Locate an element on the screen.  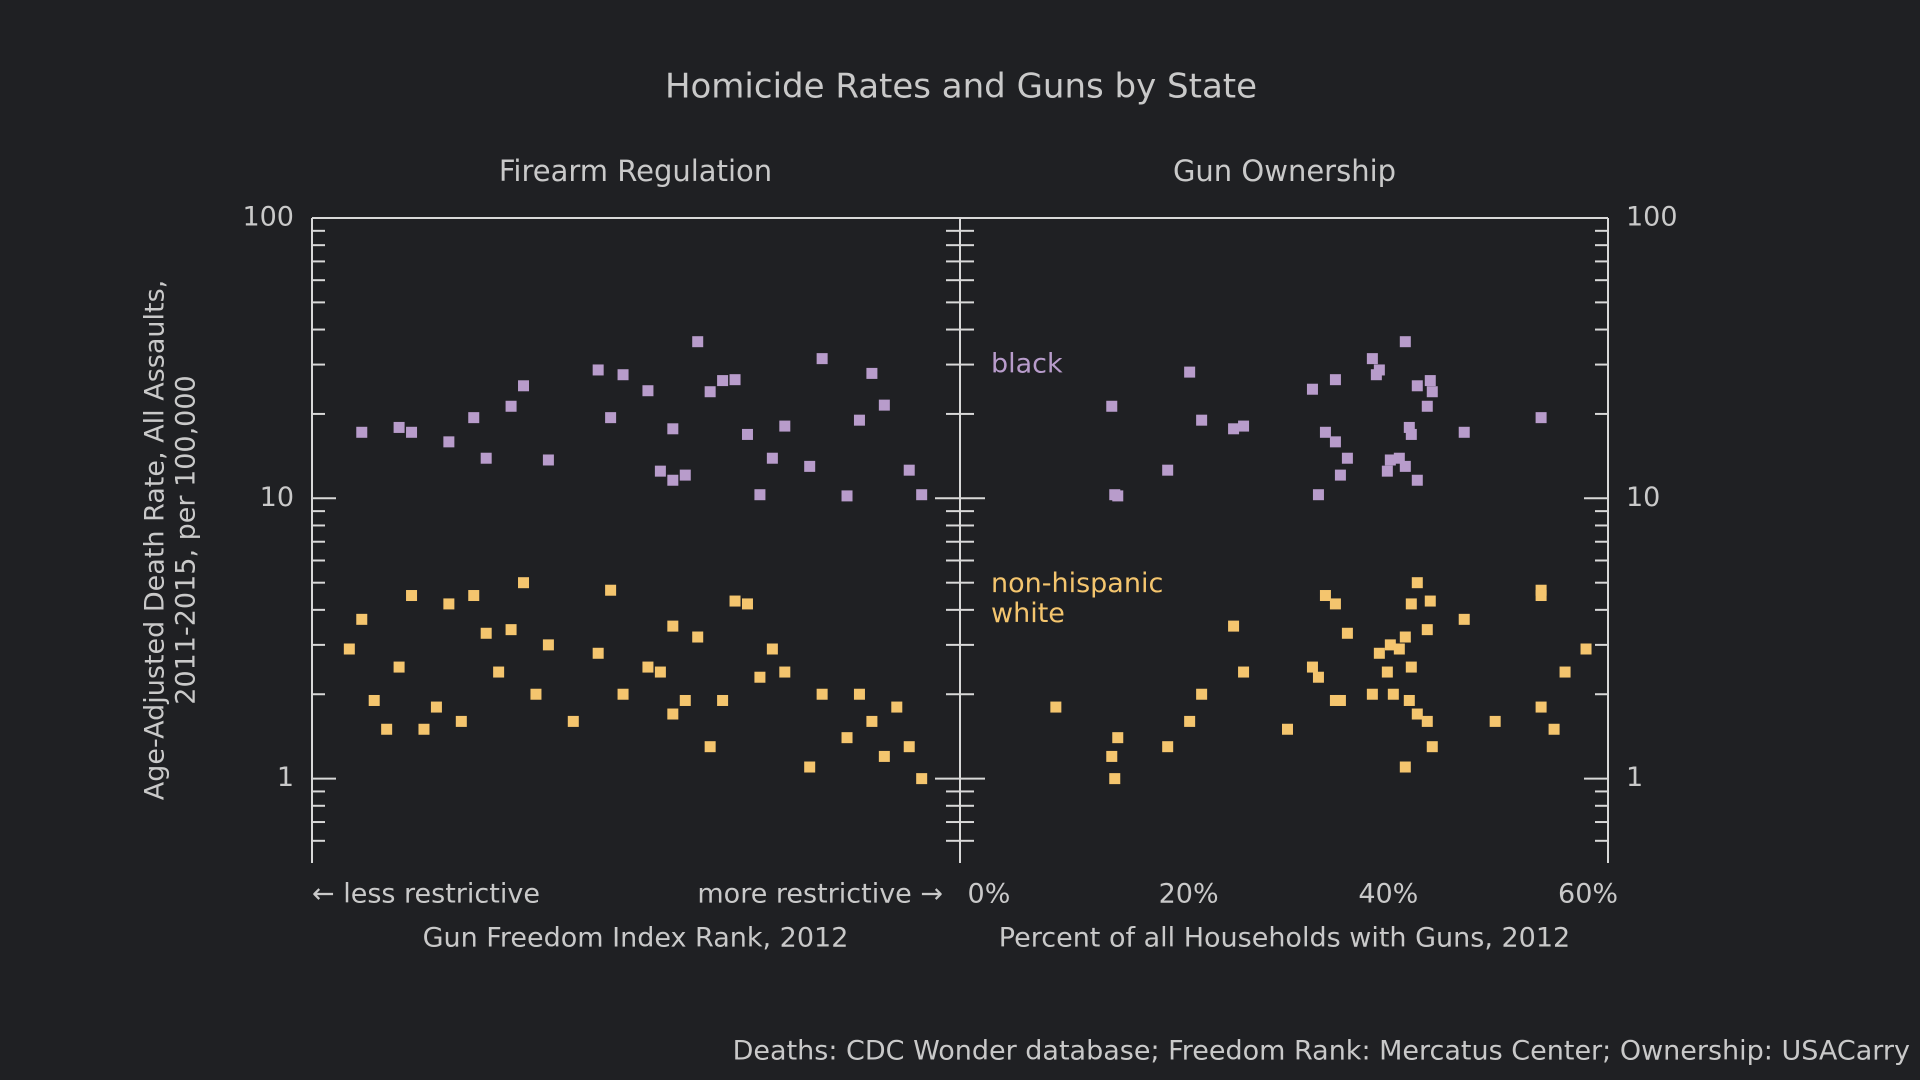
panel-title: Gun Ownership is located at coordinates (1284, 171).